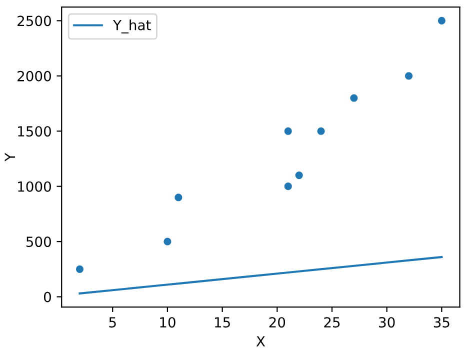 Image resolution: width=474 pixels, height=353 pixels. What do you see at coordinates (442, 322) in the screenshot?
I see `x-tick-label: 35` at bounding box center [442, 322].